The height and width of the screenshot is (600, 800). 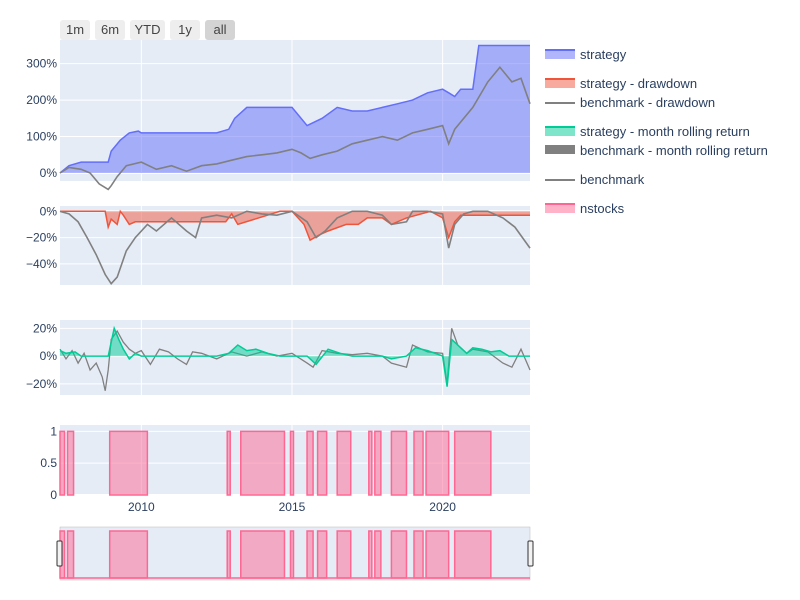 I want to click on range-slider-handle-left, so click(x=59, y=553).